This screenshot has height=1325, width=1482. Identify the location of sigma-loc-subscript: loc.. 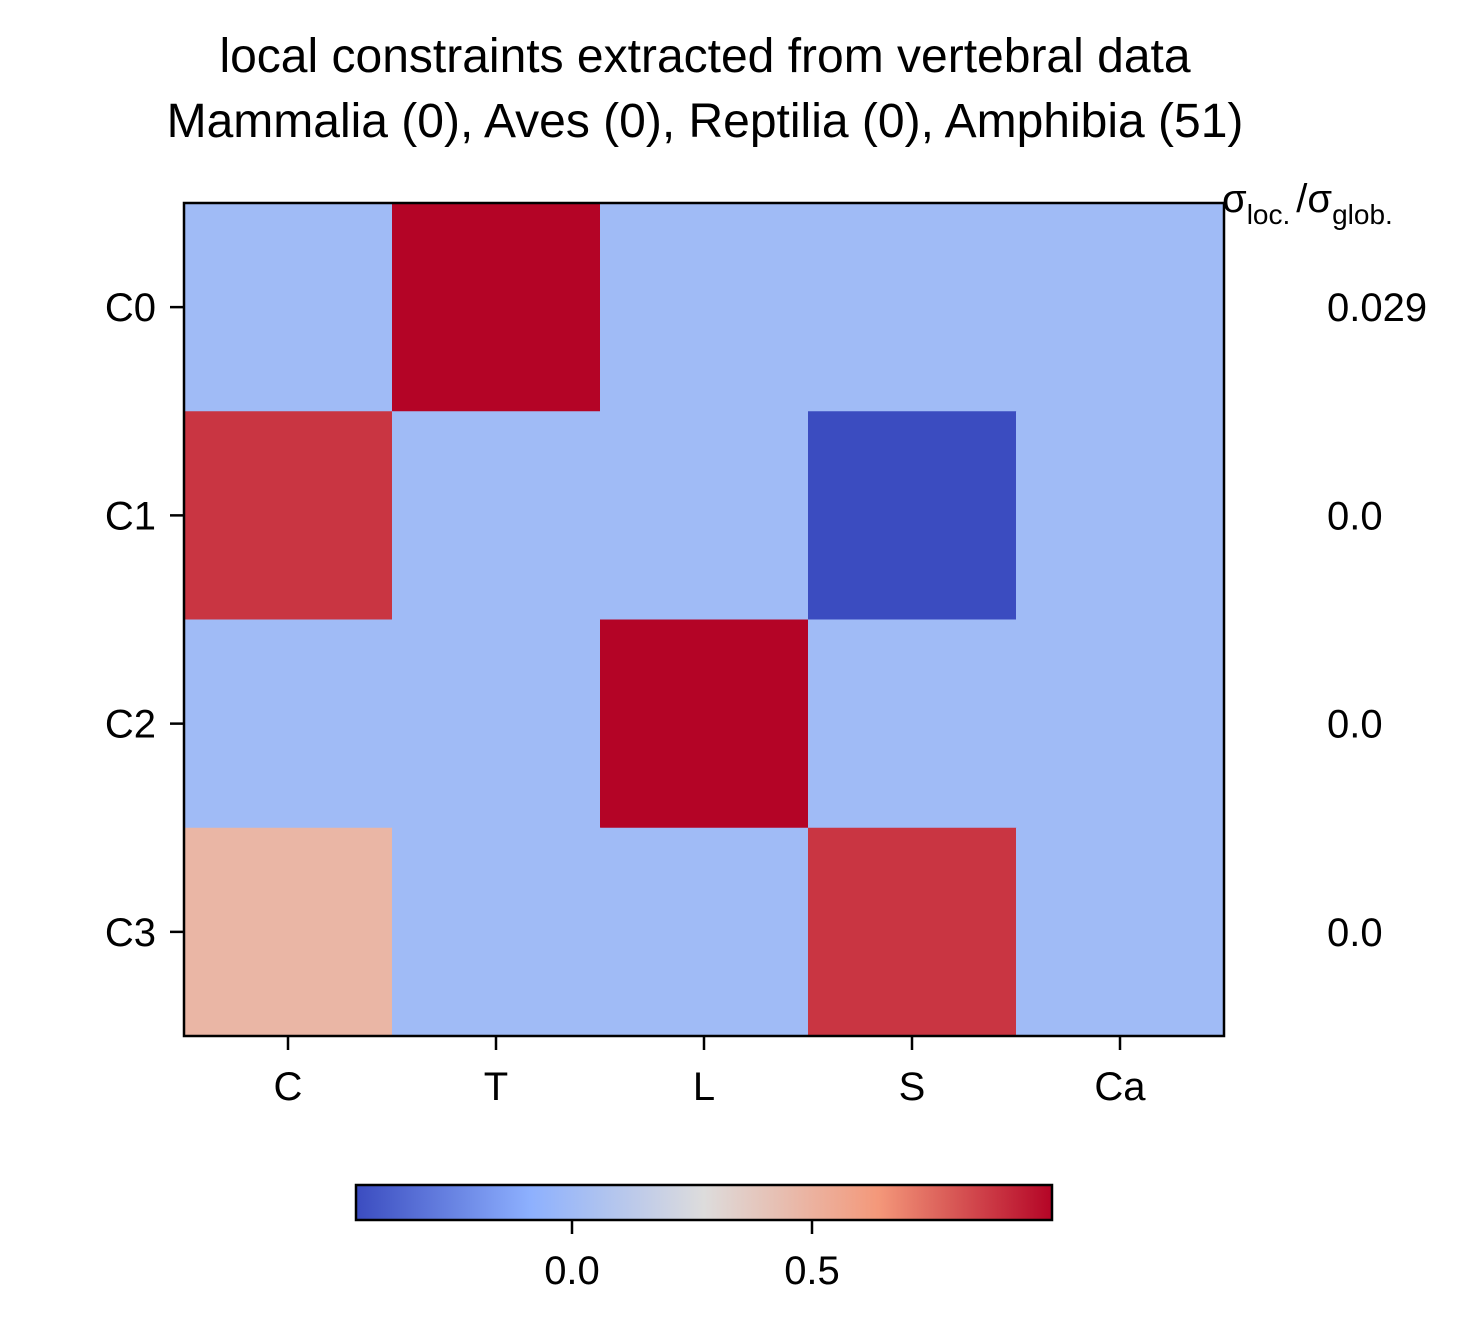
(1269, 214).